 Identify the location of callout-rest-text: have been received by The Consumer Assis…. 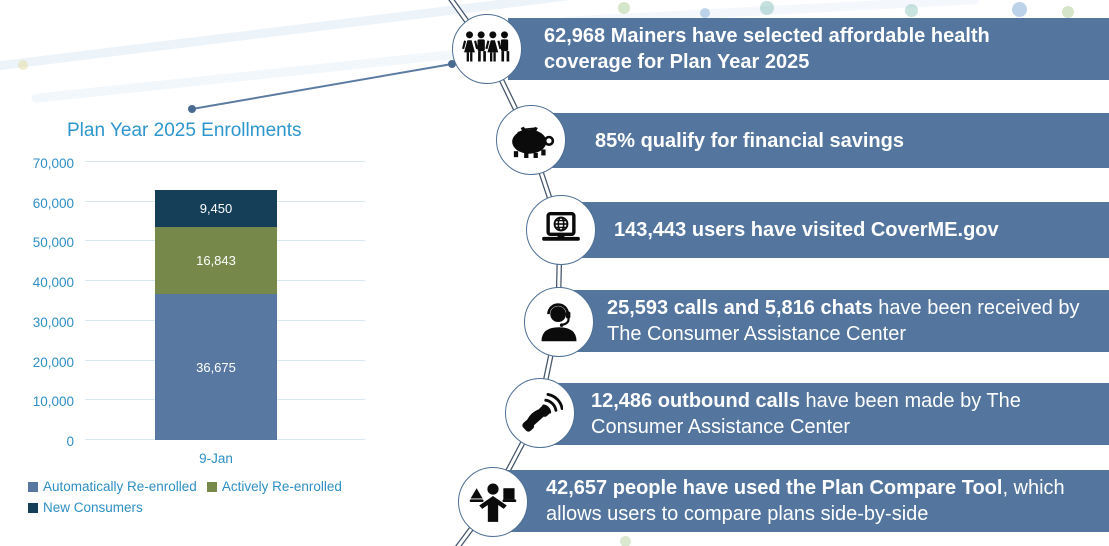
(843, 321).